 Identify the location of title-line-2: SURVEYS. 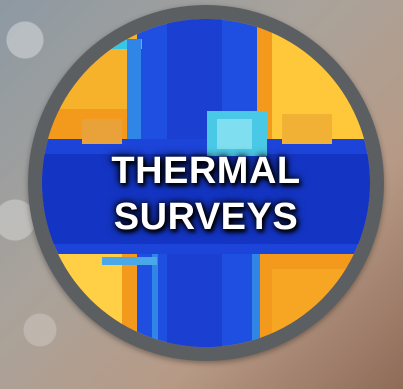
(206, 217).